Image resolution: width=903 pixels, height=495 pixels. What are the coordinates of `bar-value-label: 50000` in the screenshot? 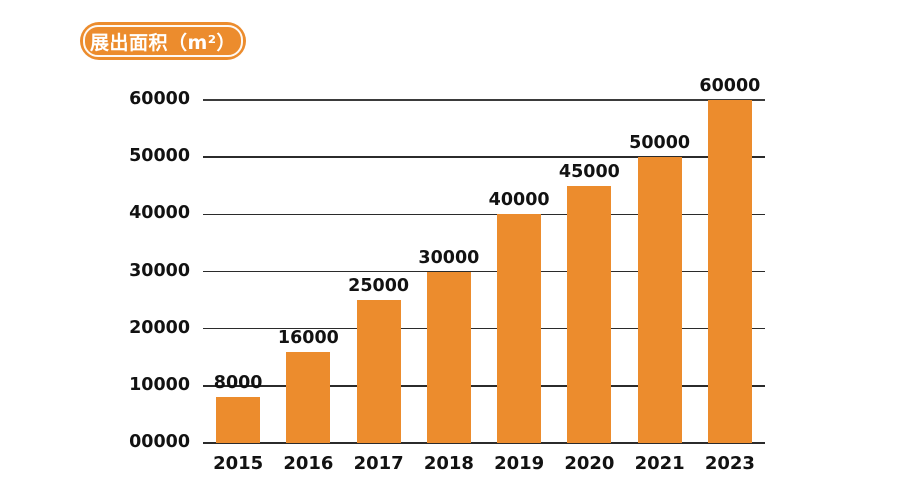 It's located at (660, 143).